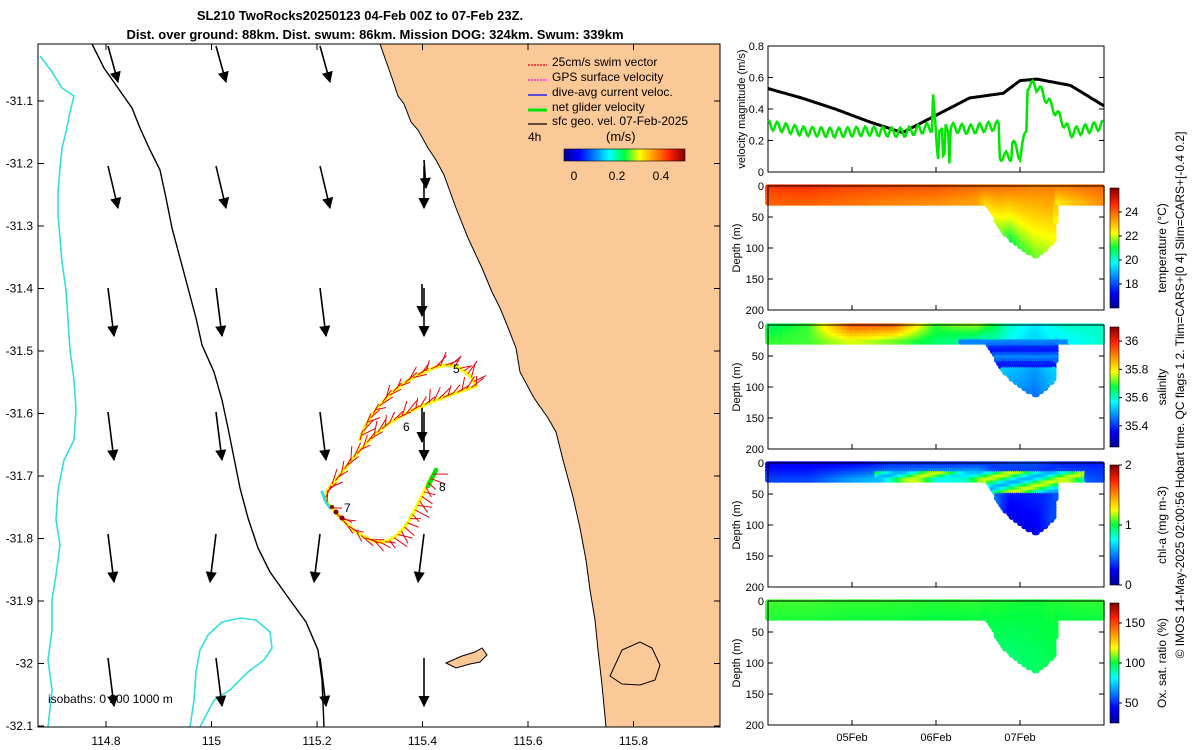  Describe the element at coordinates (20, 539) in the screenshot. I see `lat-tick-label: -31.8` at that location.